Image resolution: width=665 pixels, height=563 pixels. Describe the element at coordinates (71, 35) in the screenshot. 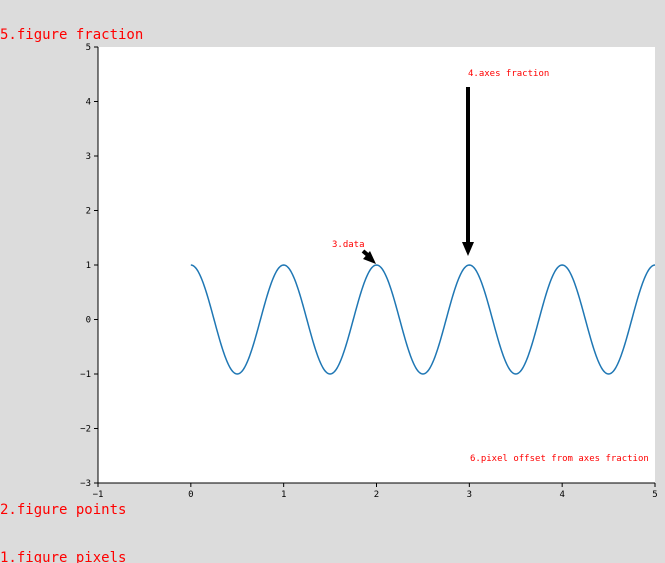

I see `annotation-figure-fraction: 5.figure fraction` at that location.